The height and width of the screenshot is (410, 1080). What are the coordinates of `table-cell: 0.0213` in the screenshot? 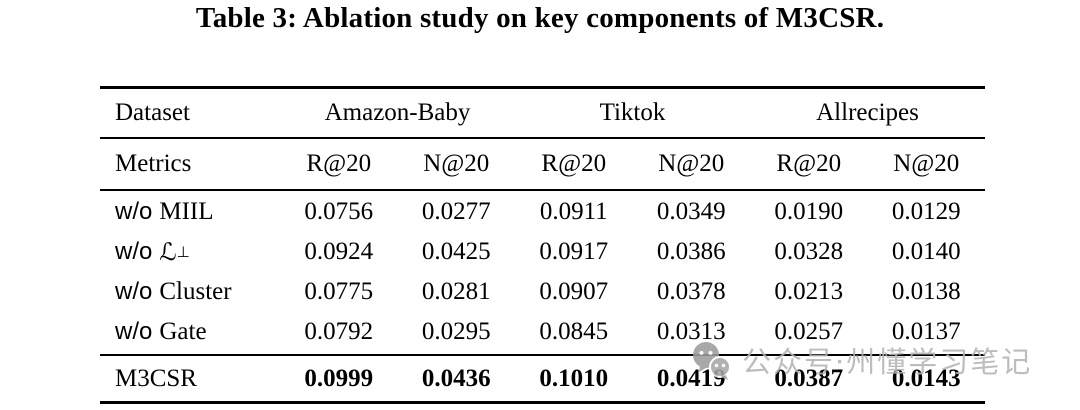 It's located at (809, 291).